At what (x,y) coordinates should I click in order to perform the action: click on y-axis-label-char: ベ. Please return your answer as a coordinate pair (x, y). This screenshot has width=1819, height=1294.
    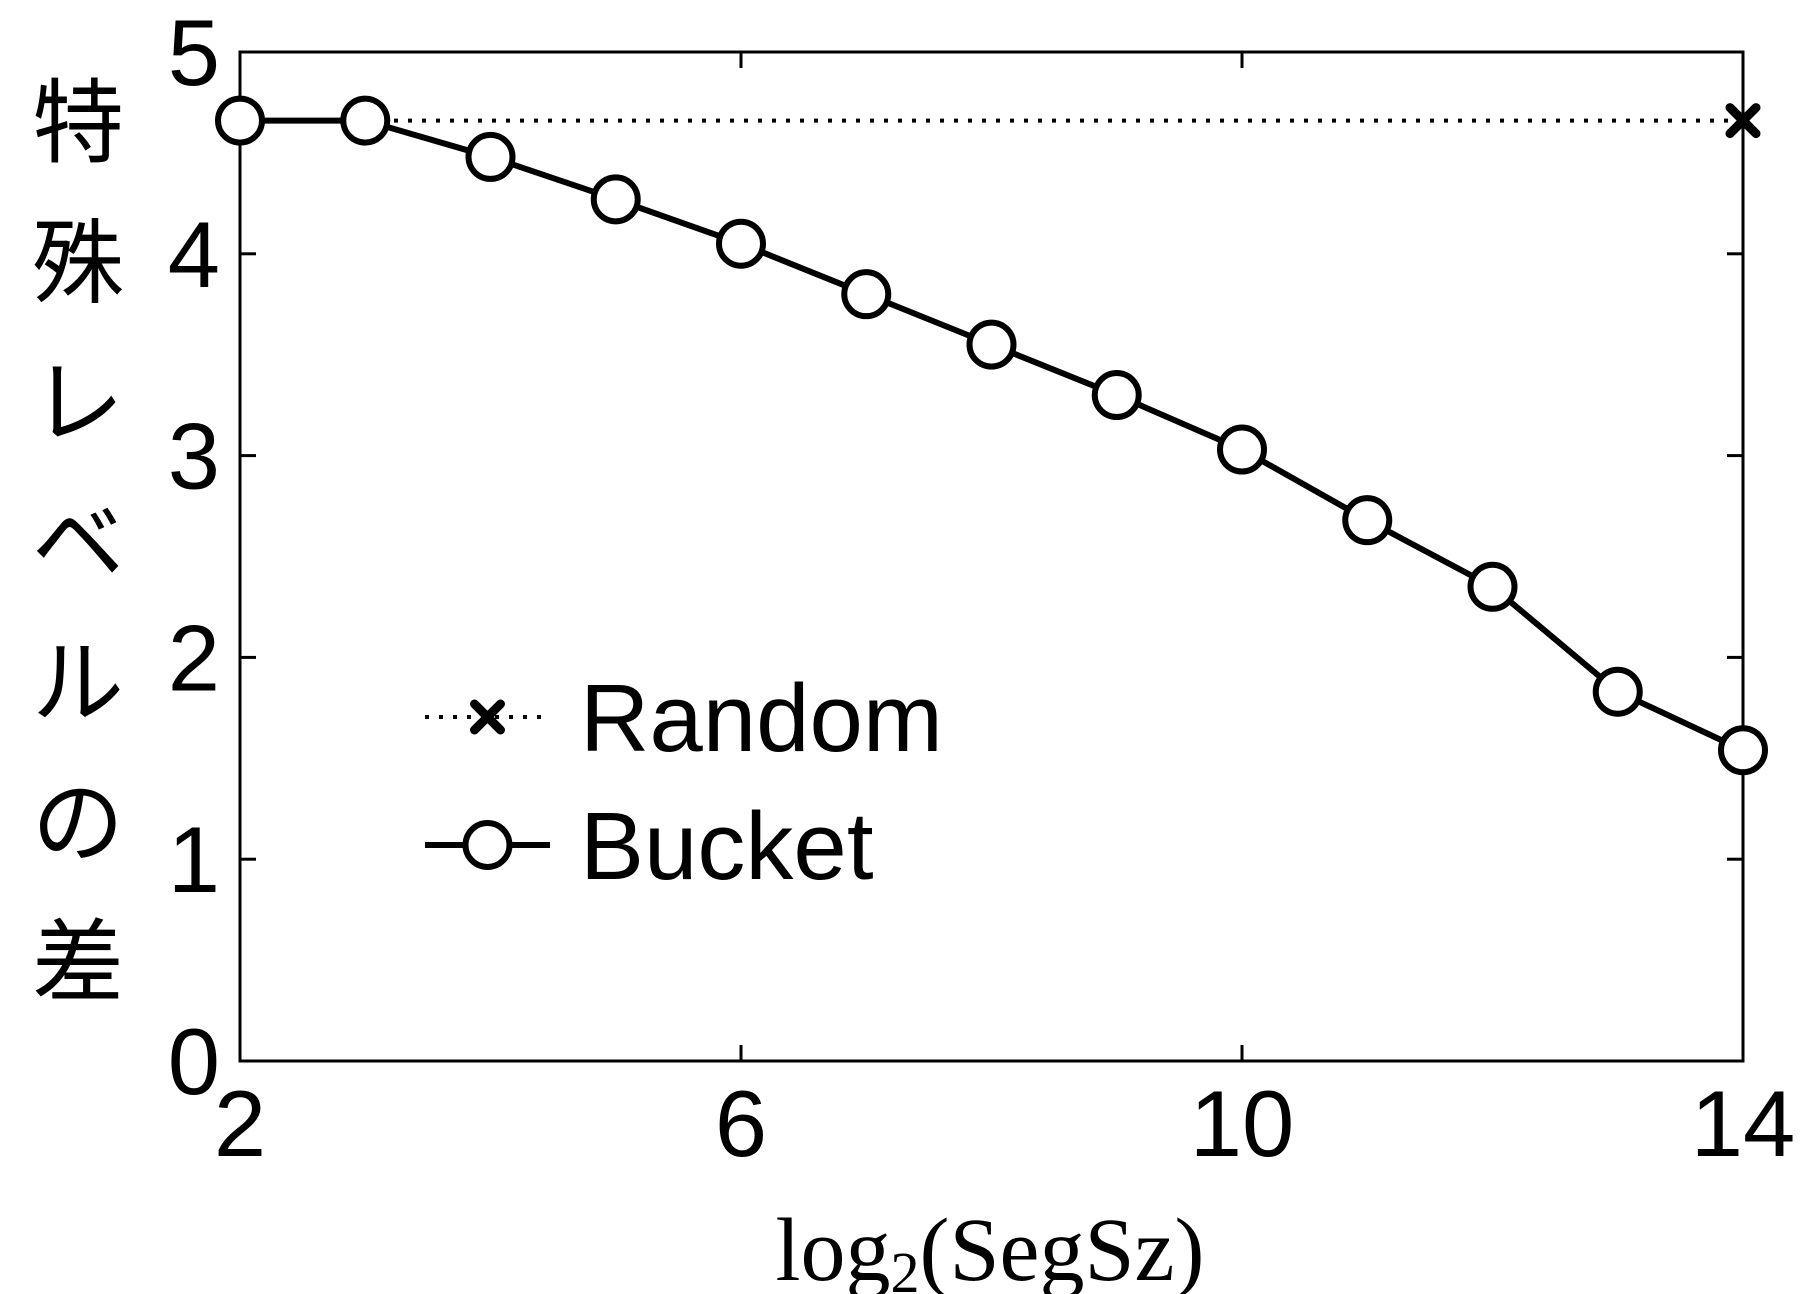
    Looking at the image, I should click on (78, 543).